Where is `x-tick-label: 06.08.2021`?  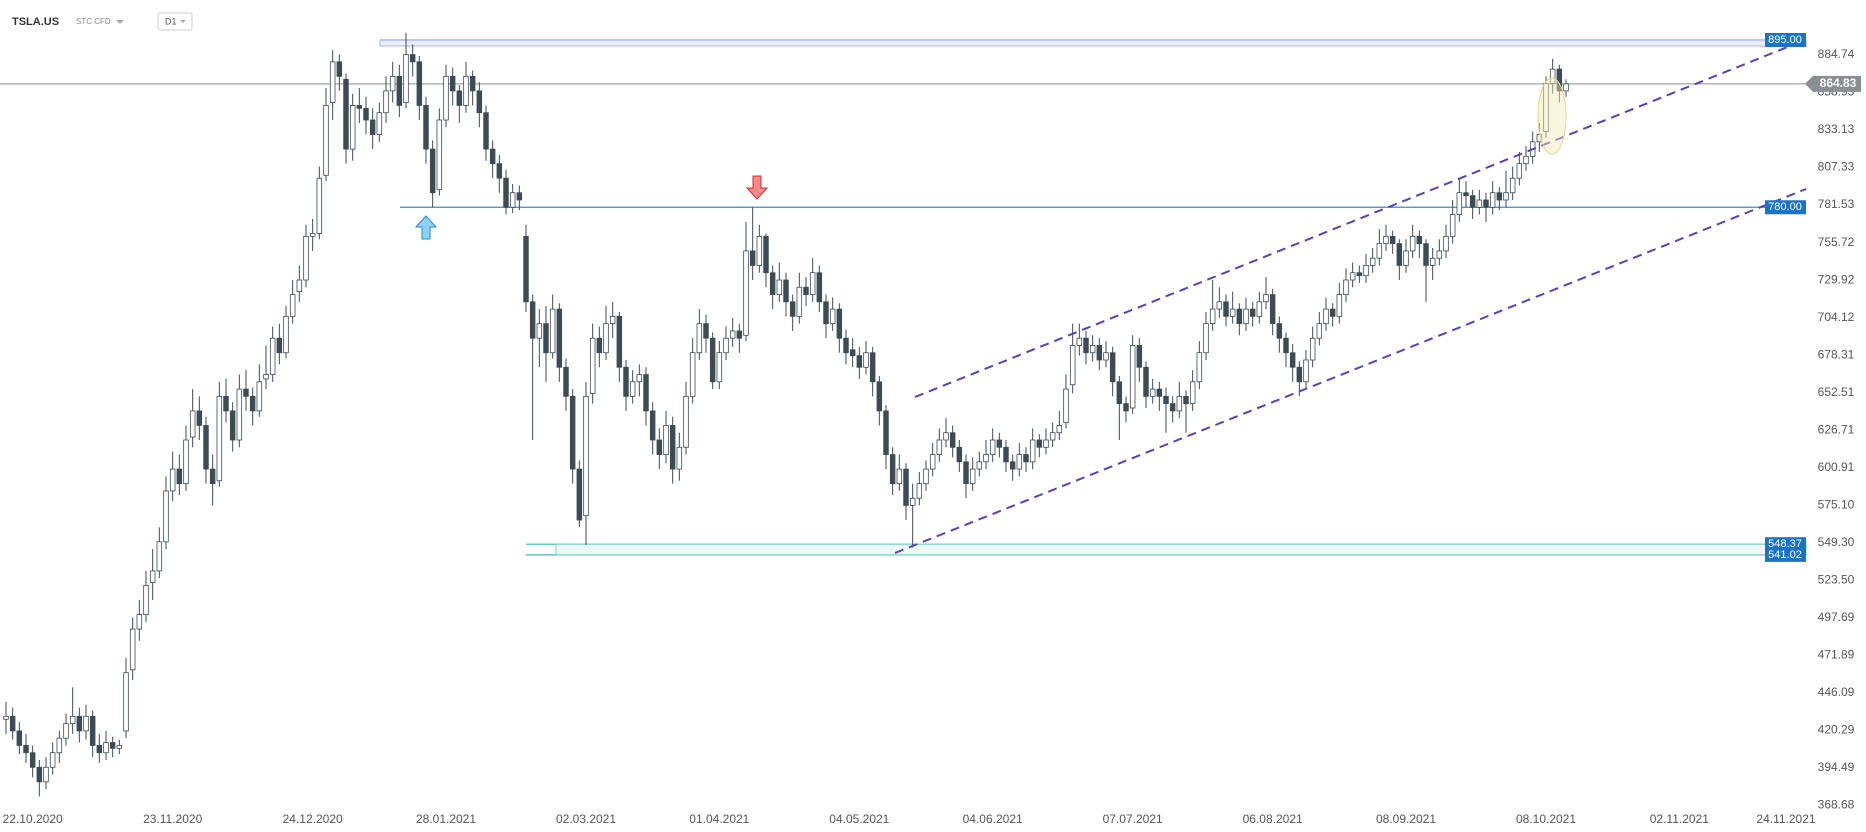 x-tick-label: 06.08.2021 is located at coordinates (1273, 819).